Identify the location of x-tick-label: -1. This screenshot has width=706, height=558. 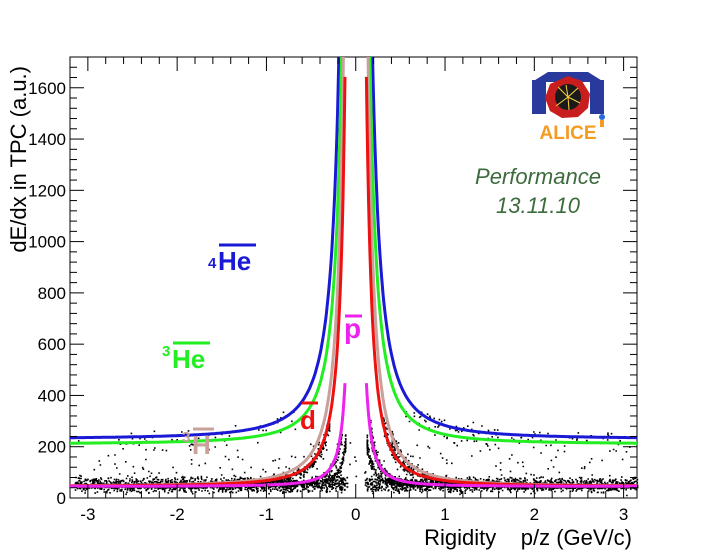
(266, 514).